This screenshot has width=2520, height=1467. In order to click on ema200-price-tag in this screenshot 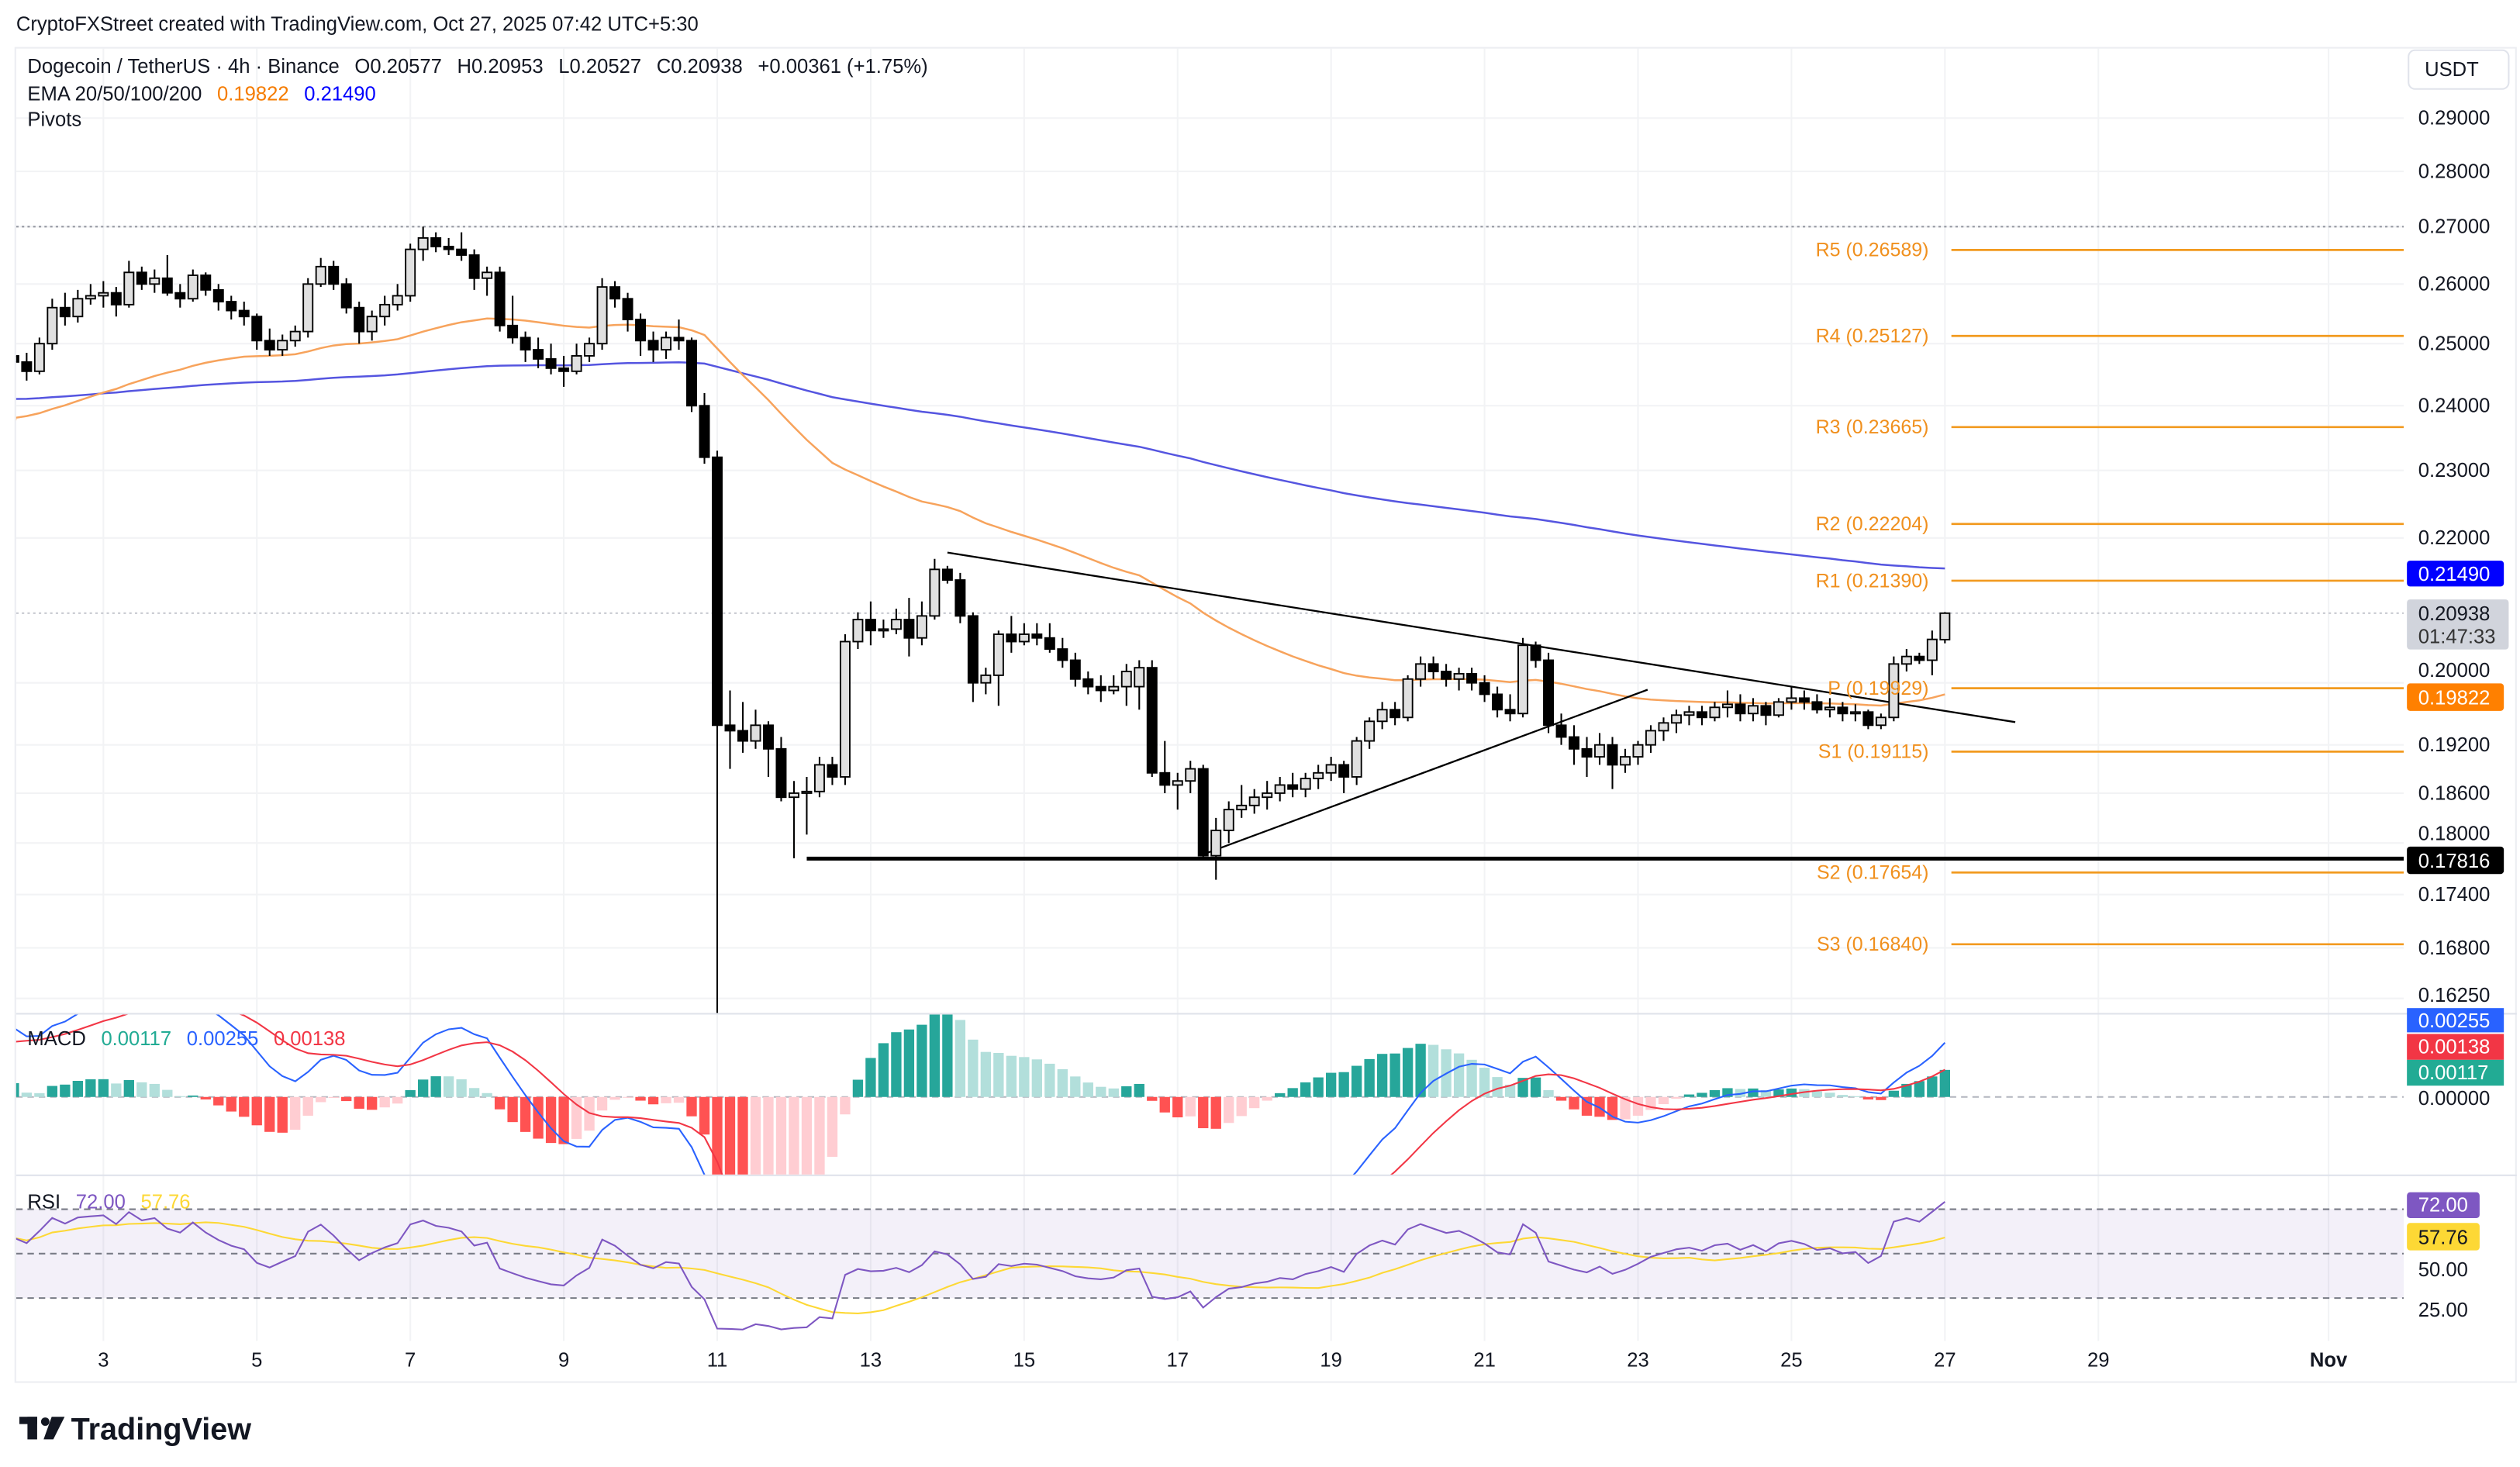, I will do `click(2455, 574)`.